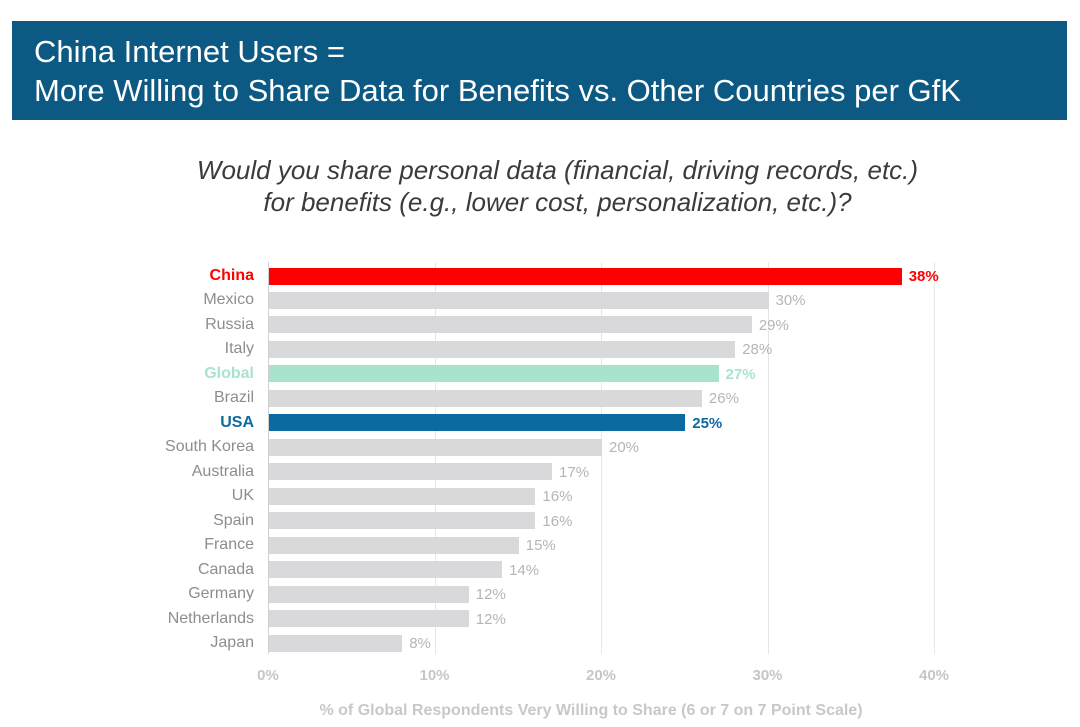 This screenshot has height=727, width=1080. Describe the element at coordinates (923, 276) in the screenshot. I see `data-label: 38%` at that location.